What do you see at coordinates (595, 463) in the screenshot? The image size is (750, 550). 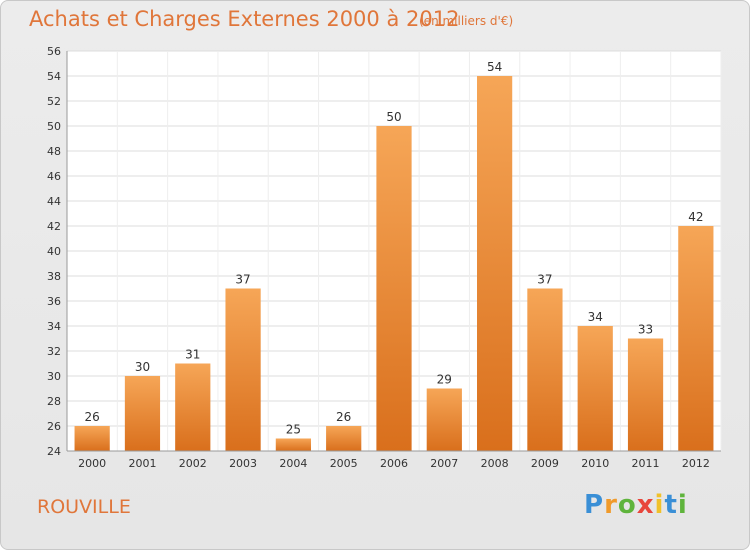 I see `x-tick-label: 2010` at bounding box center [595, 463].